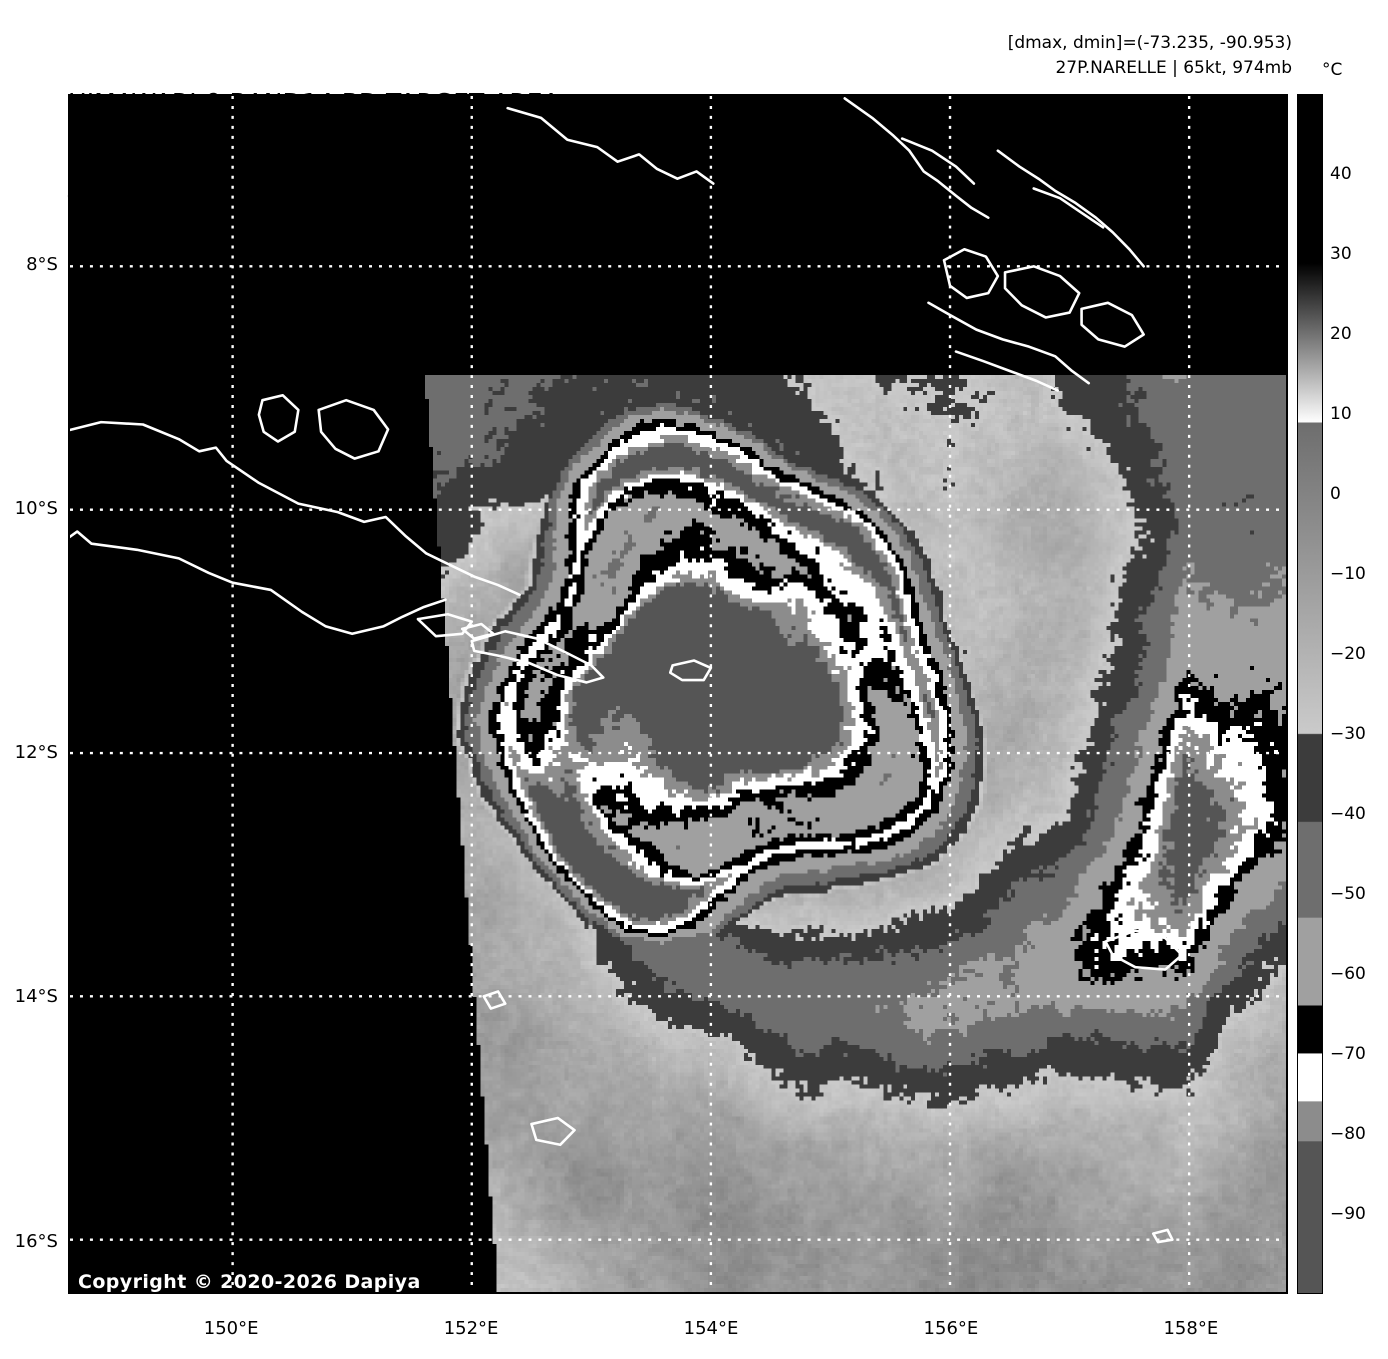 The height and width of the screenshot is (1359, 1388). Describe the element at coordinates (711, 1328) in the screenshot. I see `lon-tick-label: 154°E` at that location.